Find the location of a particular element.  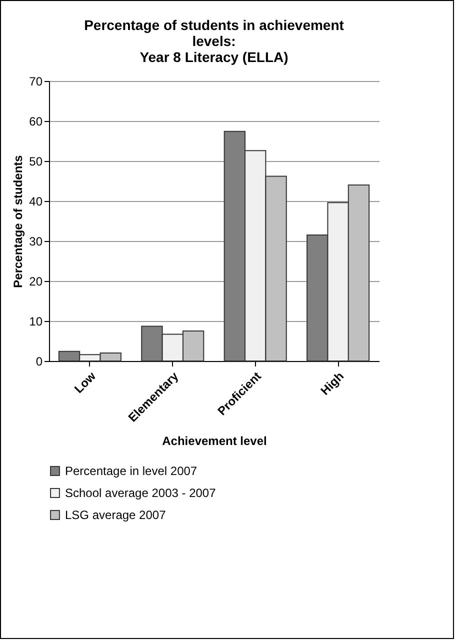

y-tick-label: 30 is located at coordinates (36, 241).